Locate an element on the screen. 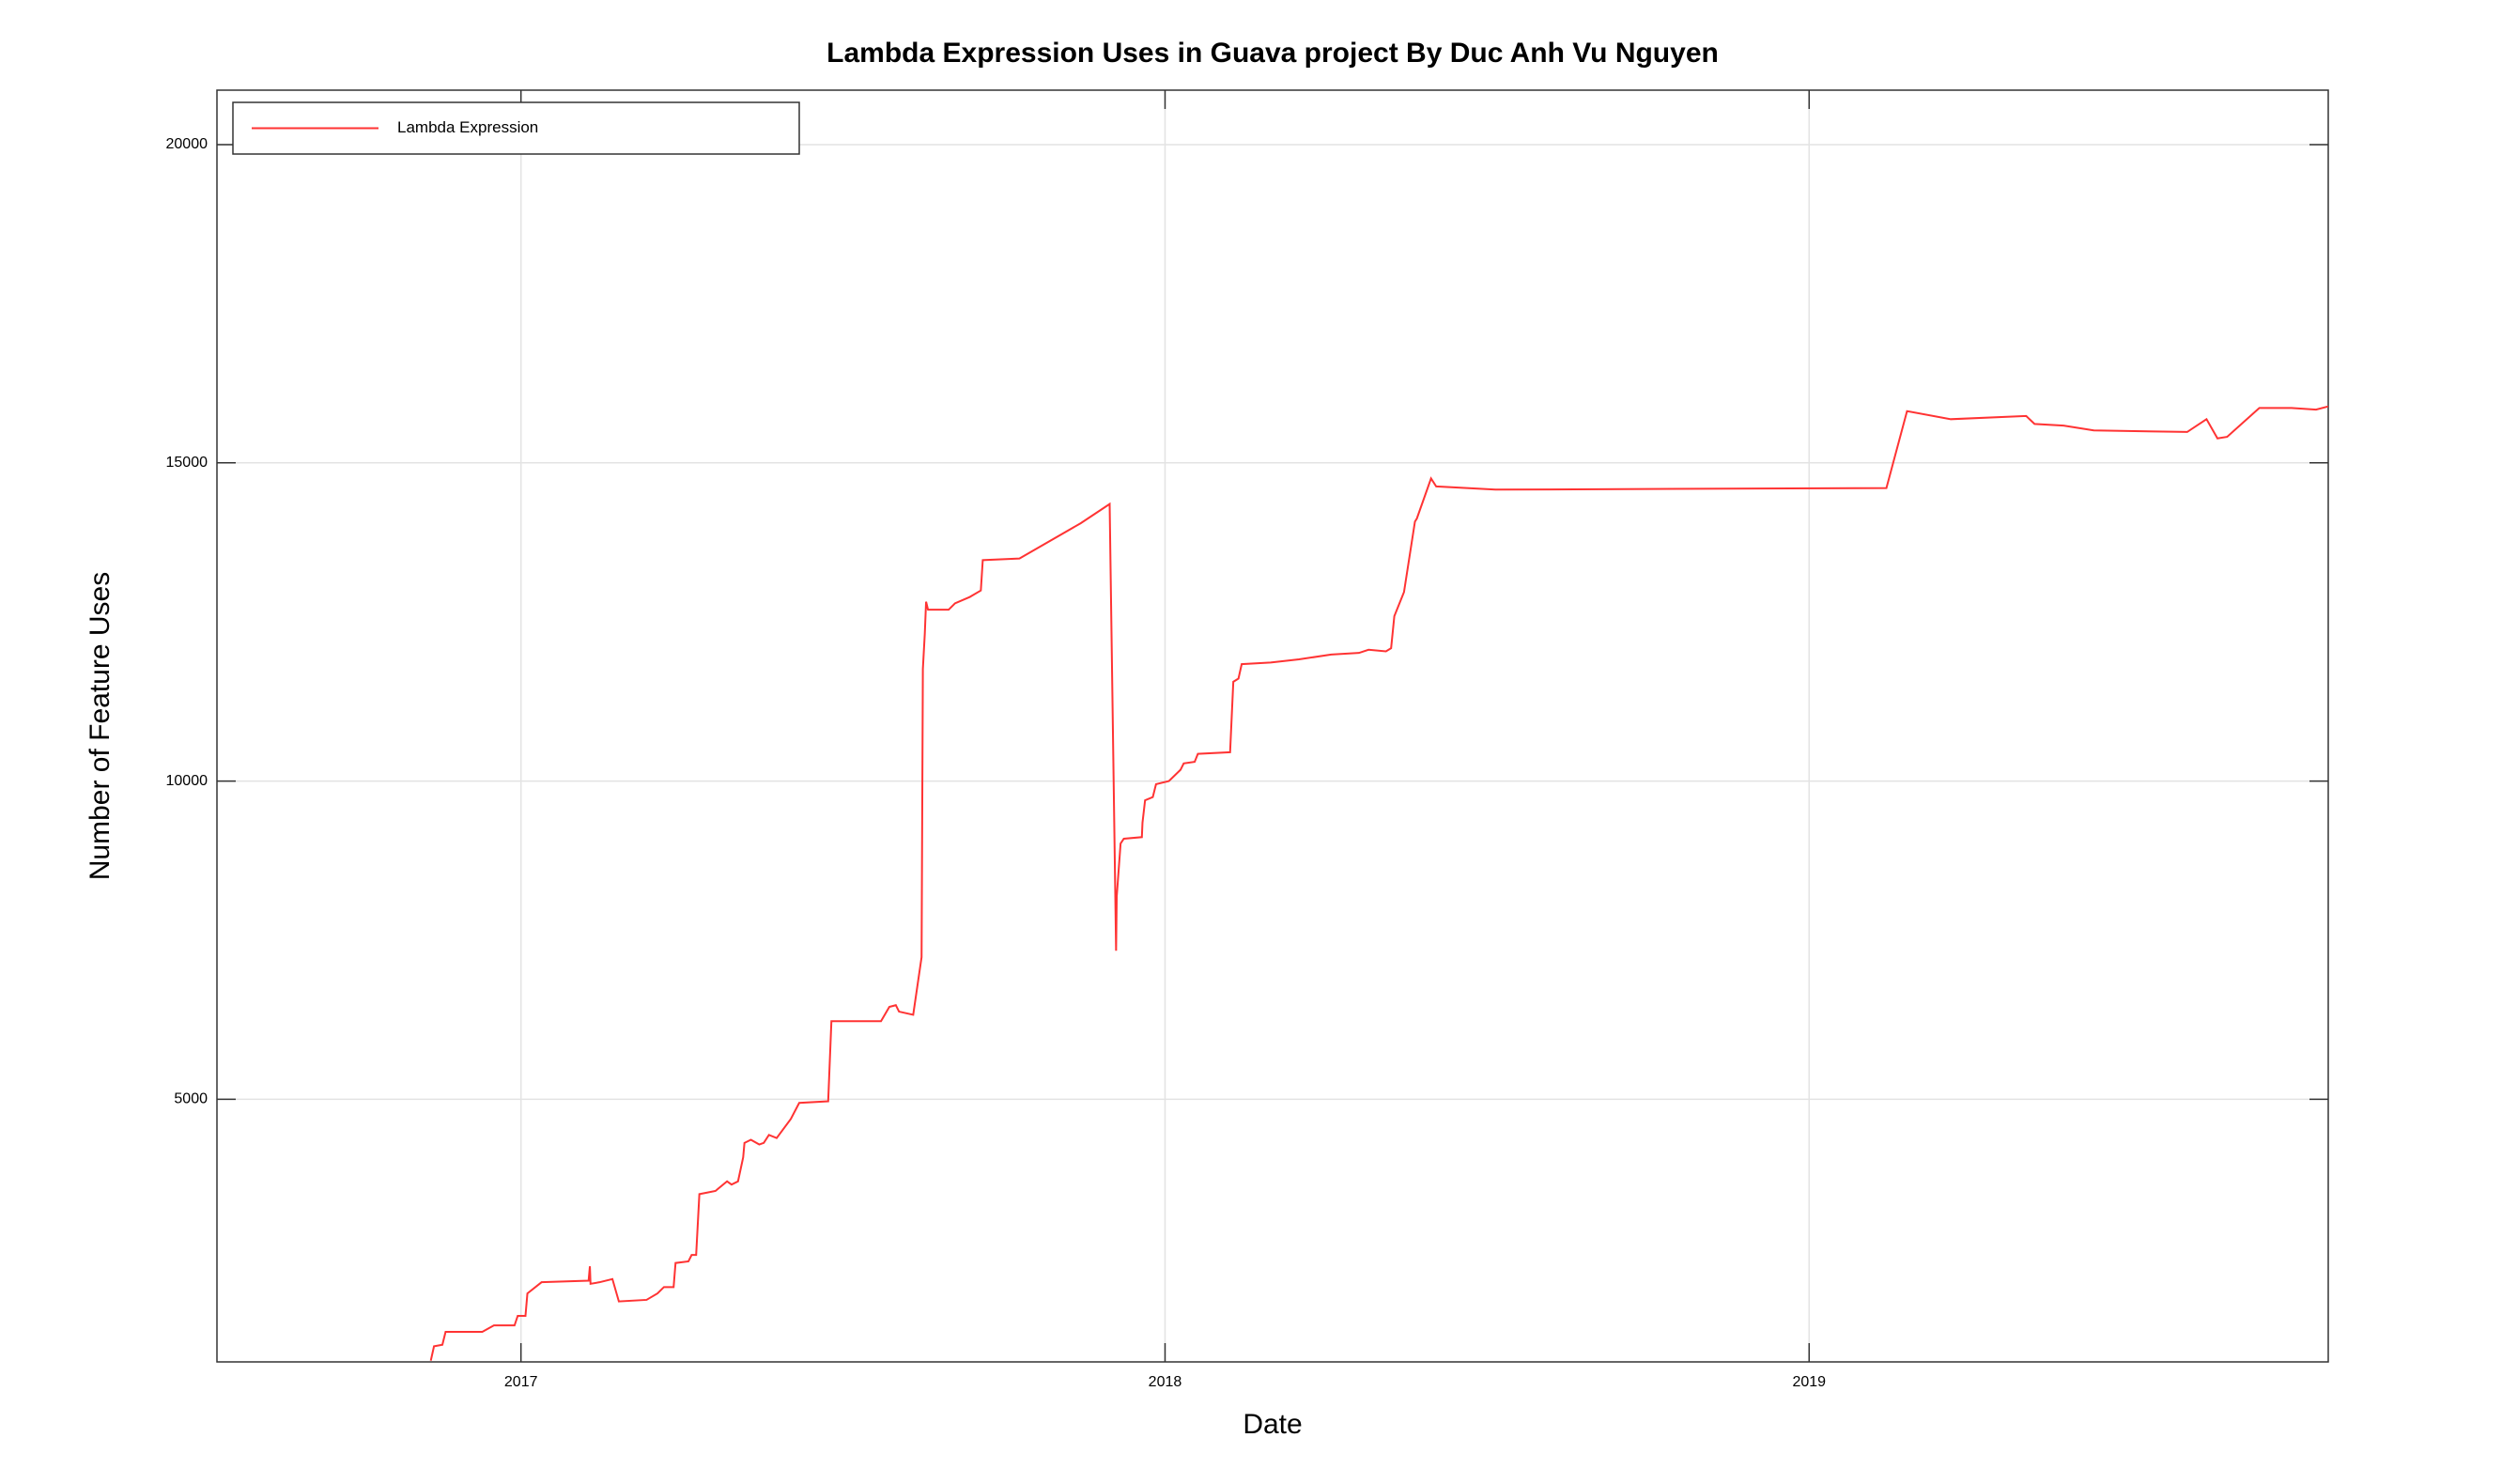 This screenshot has width=2502, height=1484. y-tick-label: 5000 is located at coordinates (191, 1099).